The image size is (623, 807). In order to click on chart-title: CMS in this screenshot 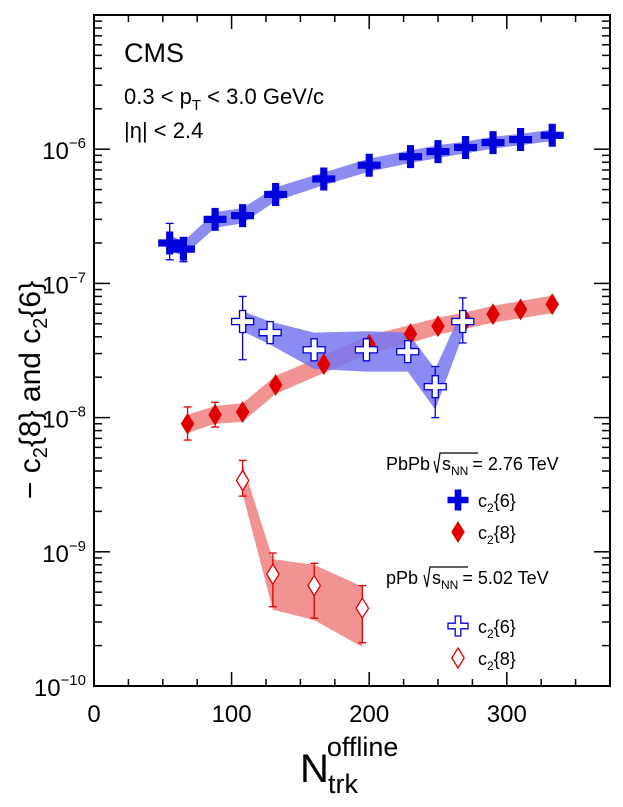, I will do `click(154, 53)`.